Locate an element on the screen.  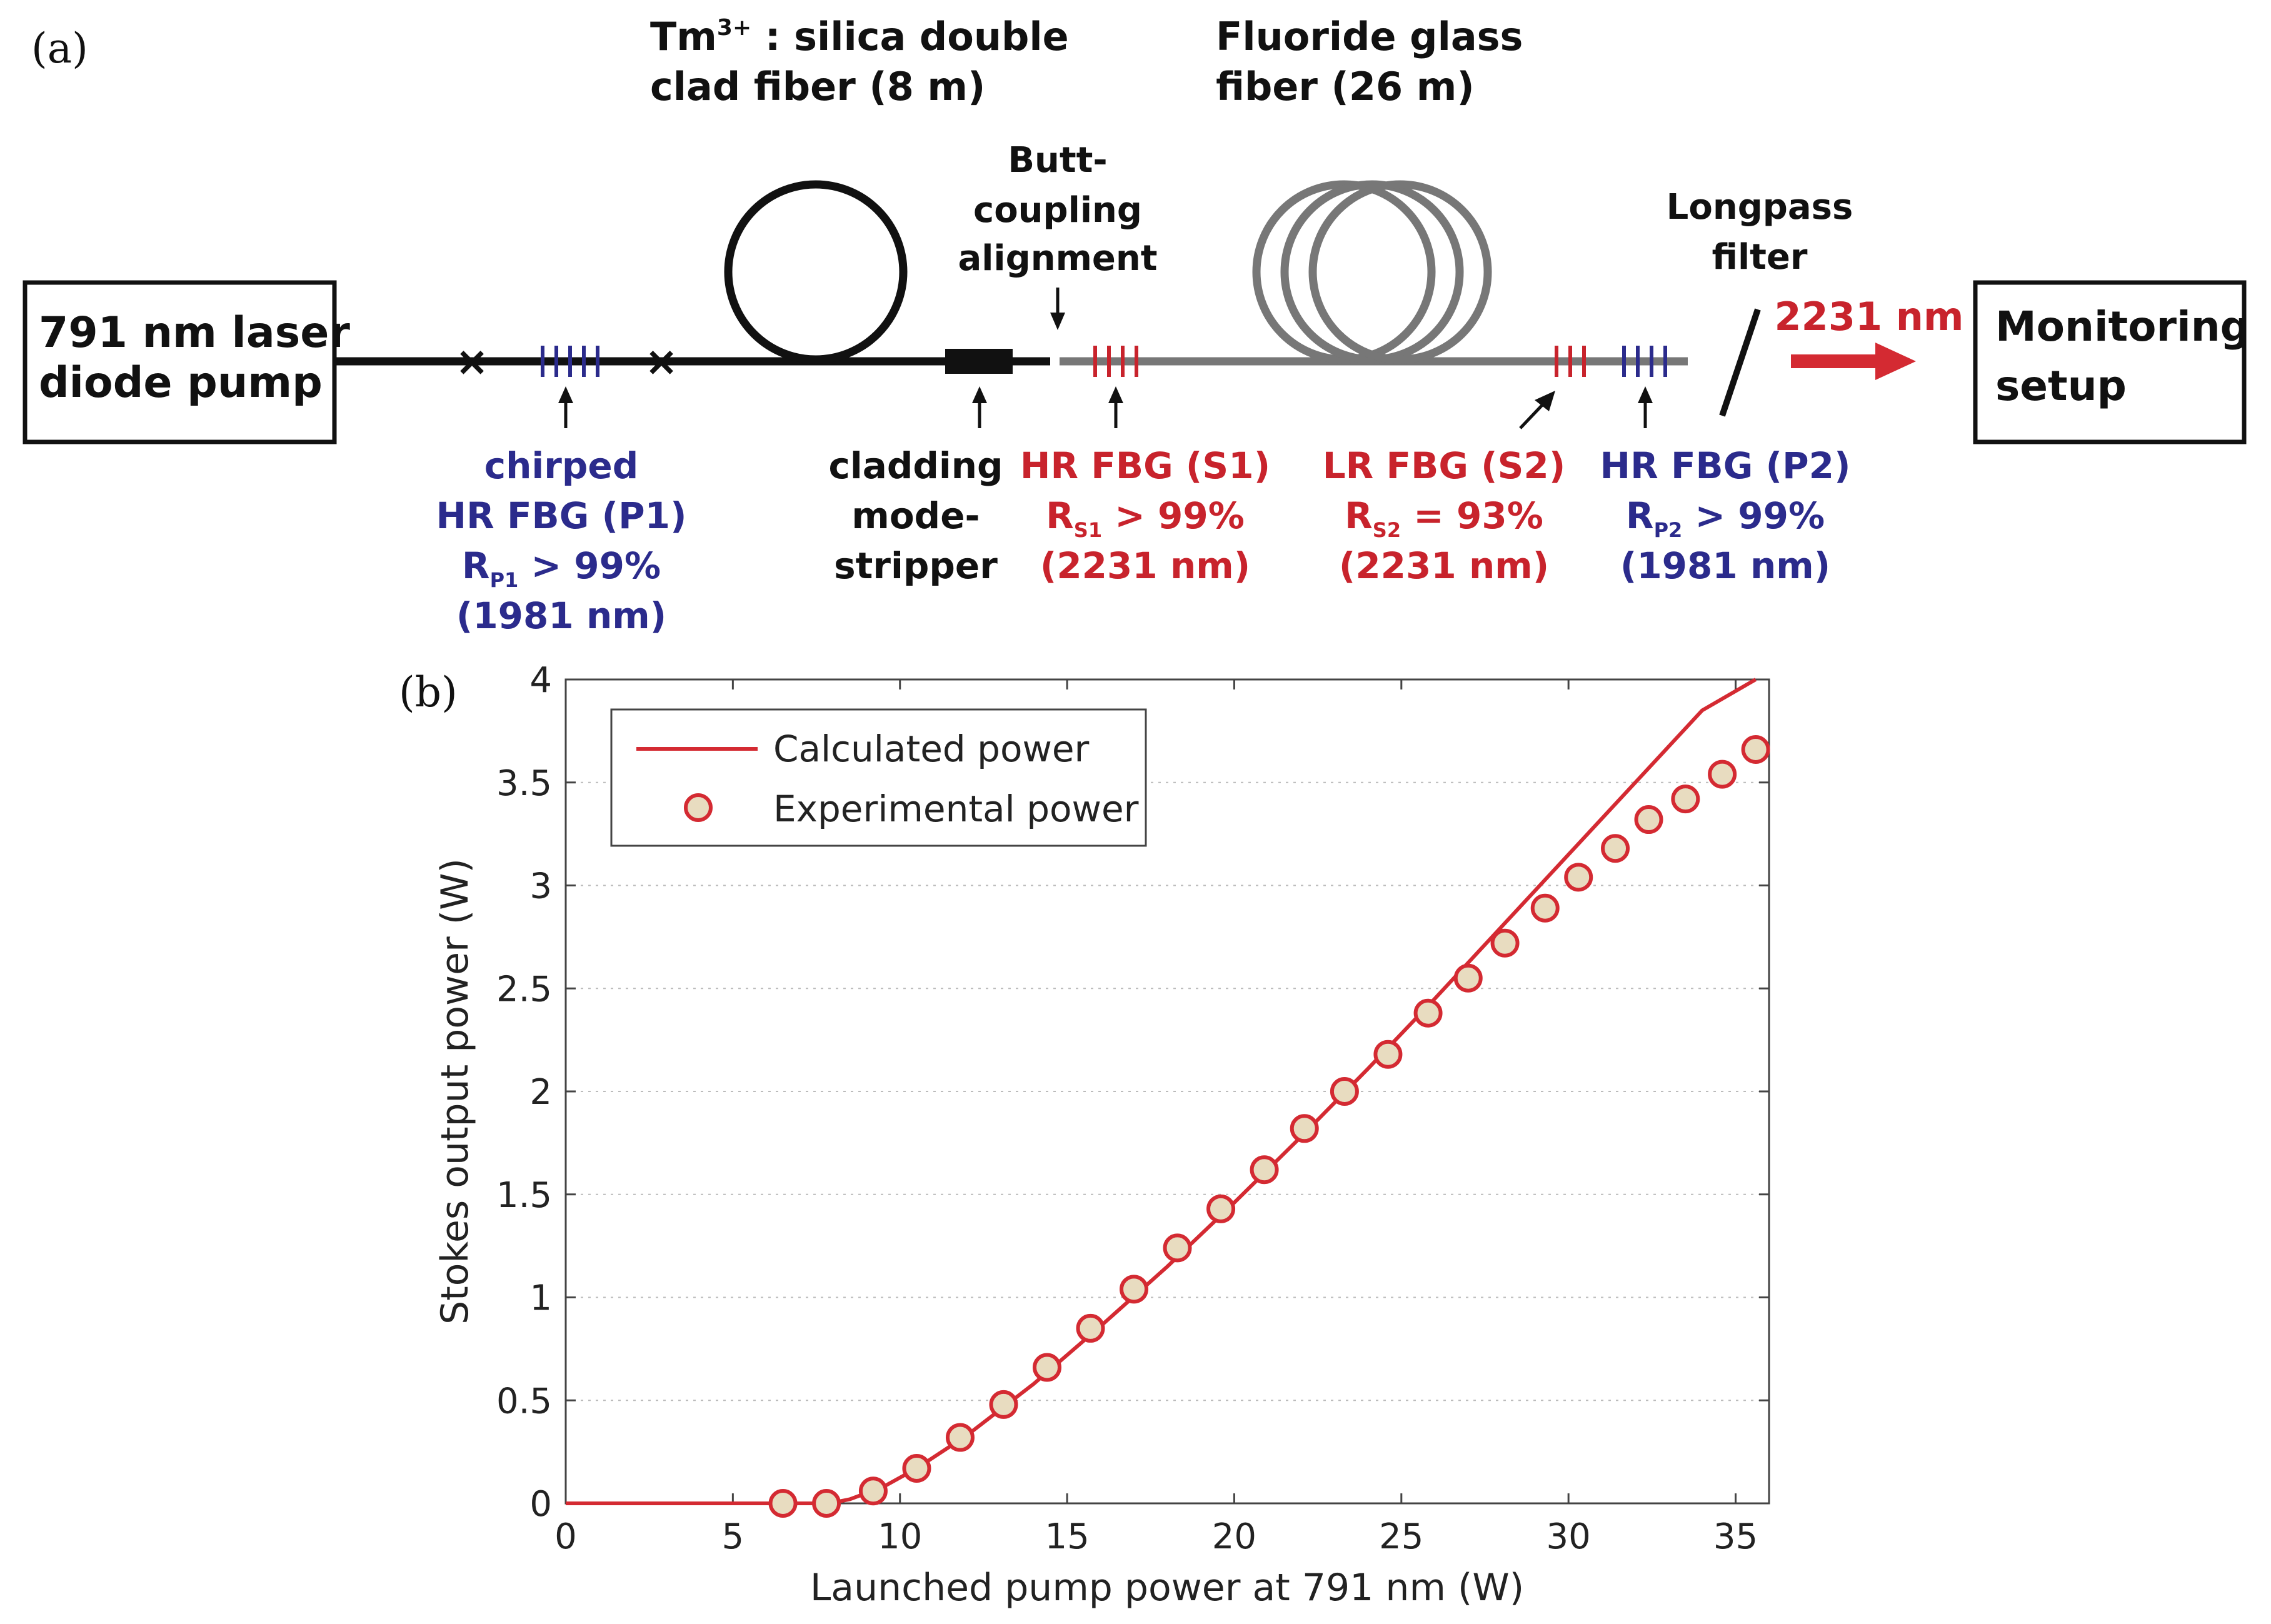
fbg-p1-line4: (1981 nm) is located at coordinates (561, 615).